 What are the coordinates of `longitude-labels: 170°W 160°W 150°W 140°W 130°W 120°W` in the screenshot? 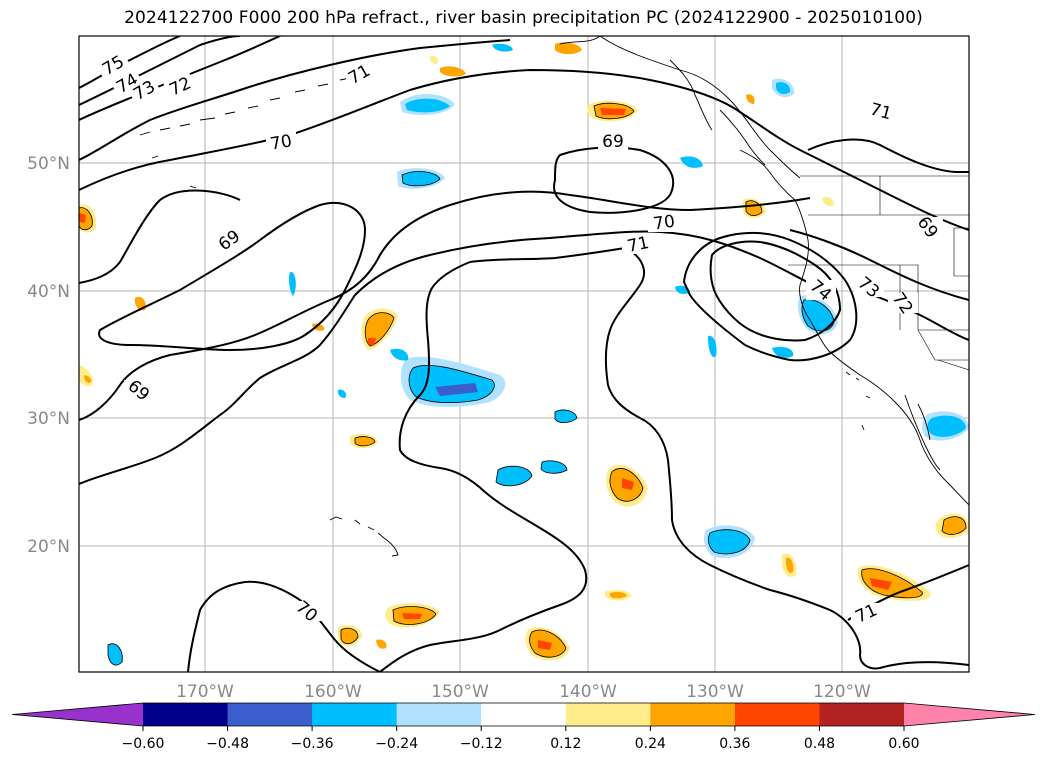 It's located at (523, 692).